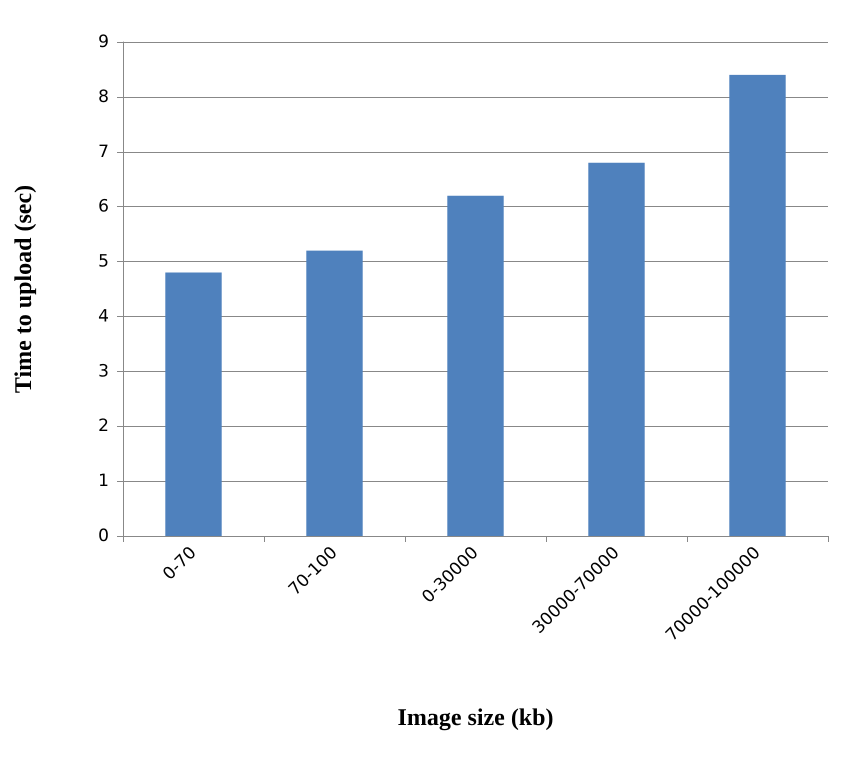 Image resolution: width=844 pixels, height=758 pixels. I want to click on y-tick-label: 9, so click(103, 42).